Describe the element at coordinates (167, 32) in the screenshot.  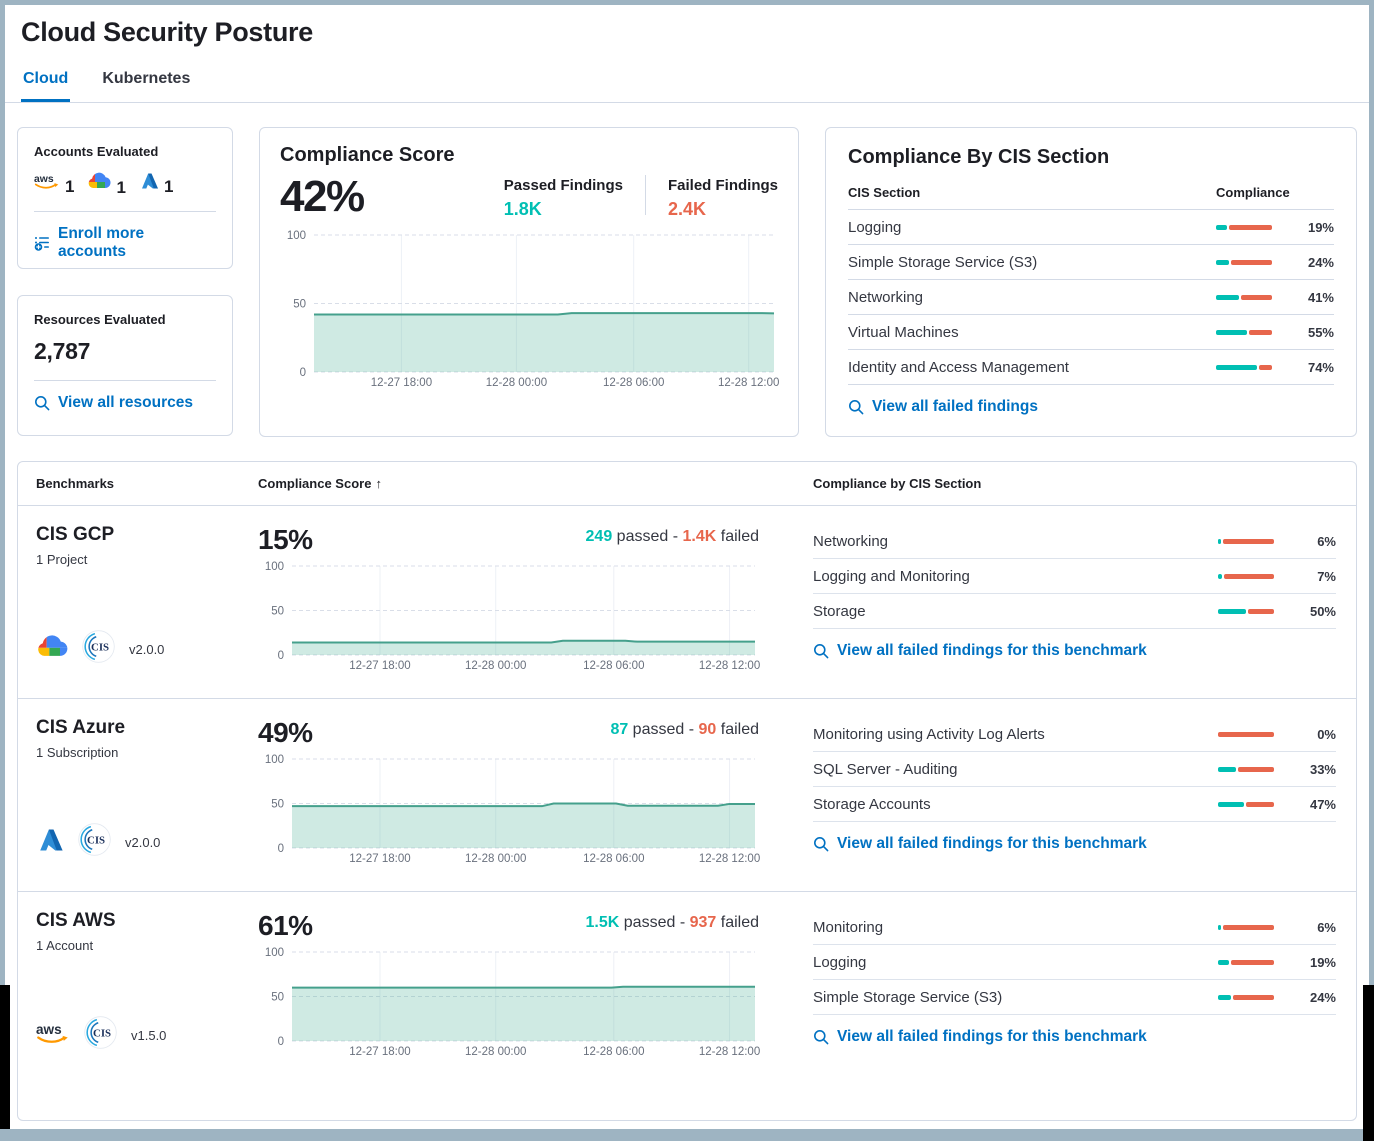
I see `page-title: Cloud Security Posture` at that location.